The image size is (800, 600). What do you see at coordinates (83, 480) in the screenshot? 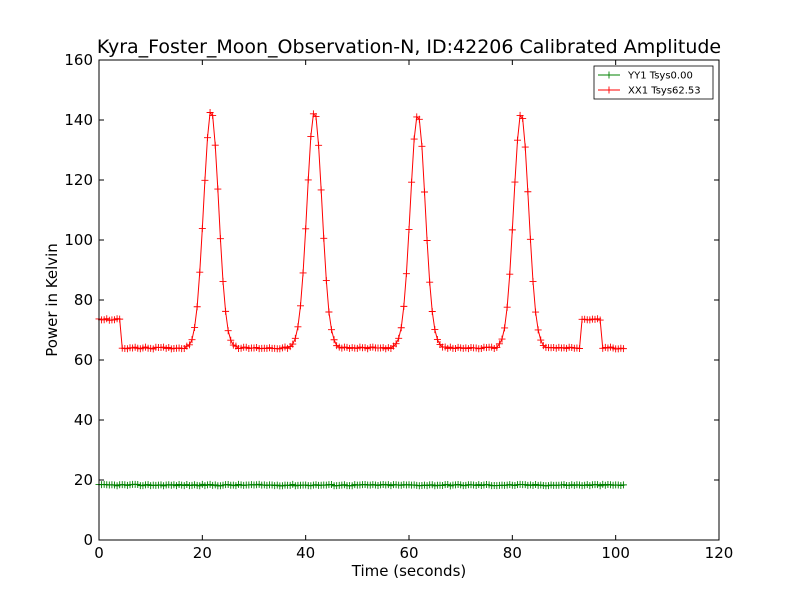
I see `y-tick-label: 20` at bounding box center [83, 480].